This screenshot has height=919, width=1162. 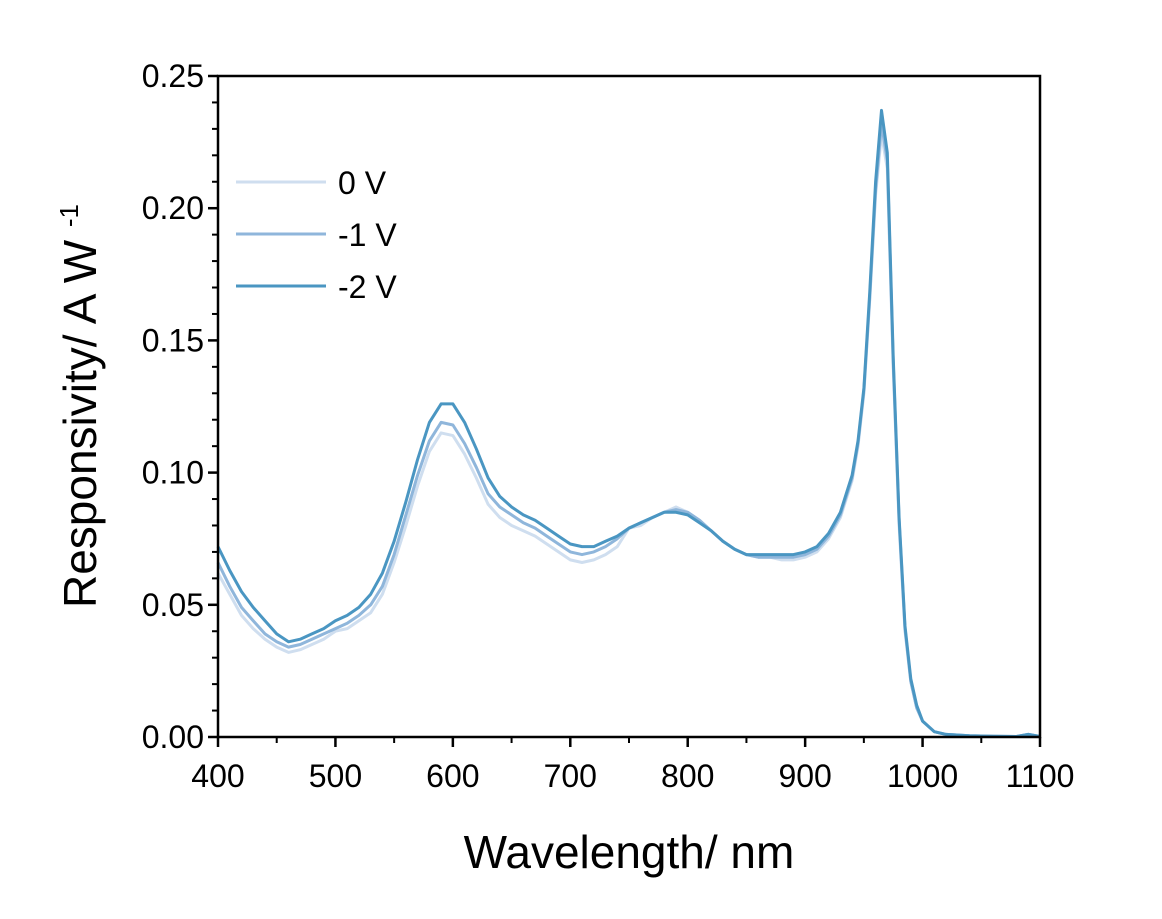 I want to click on legend-label: -1 V, so click(x=367, y=235).